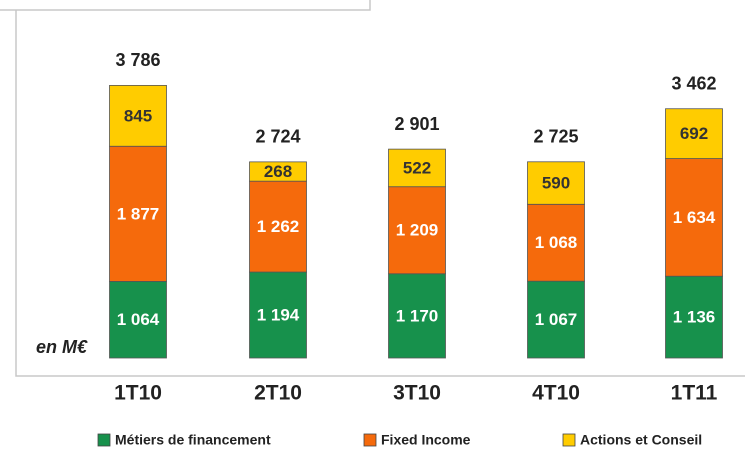  I want to click on total-label: 2 725, so click(555, 137).